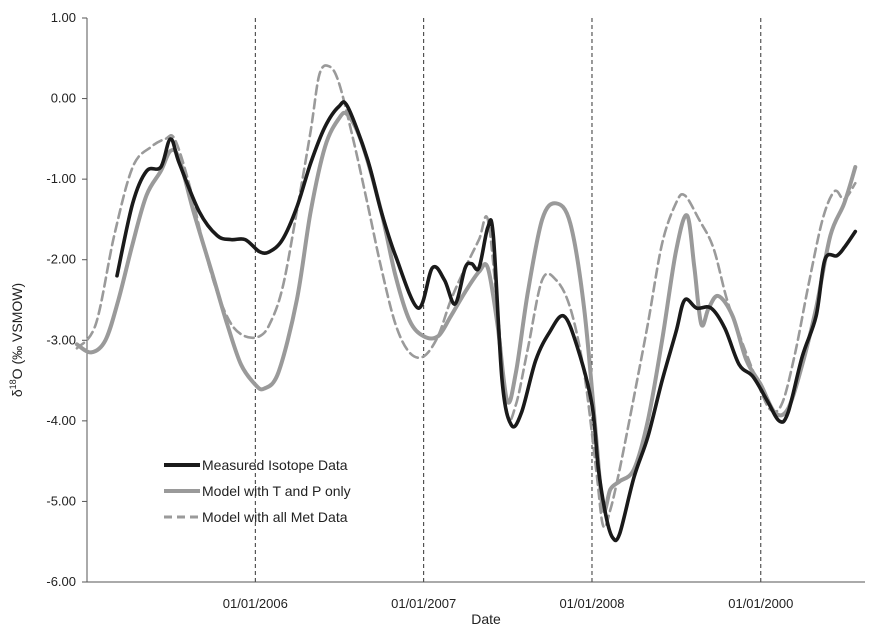 The width and height of the screenshot is (869, 628). I want to click on y-tick-label: -6.00, so click(61, 581).